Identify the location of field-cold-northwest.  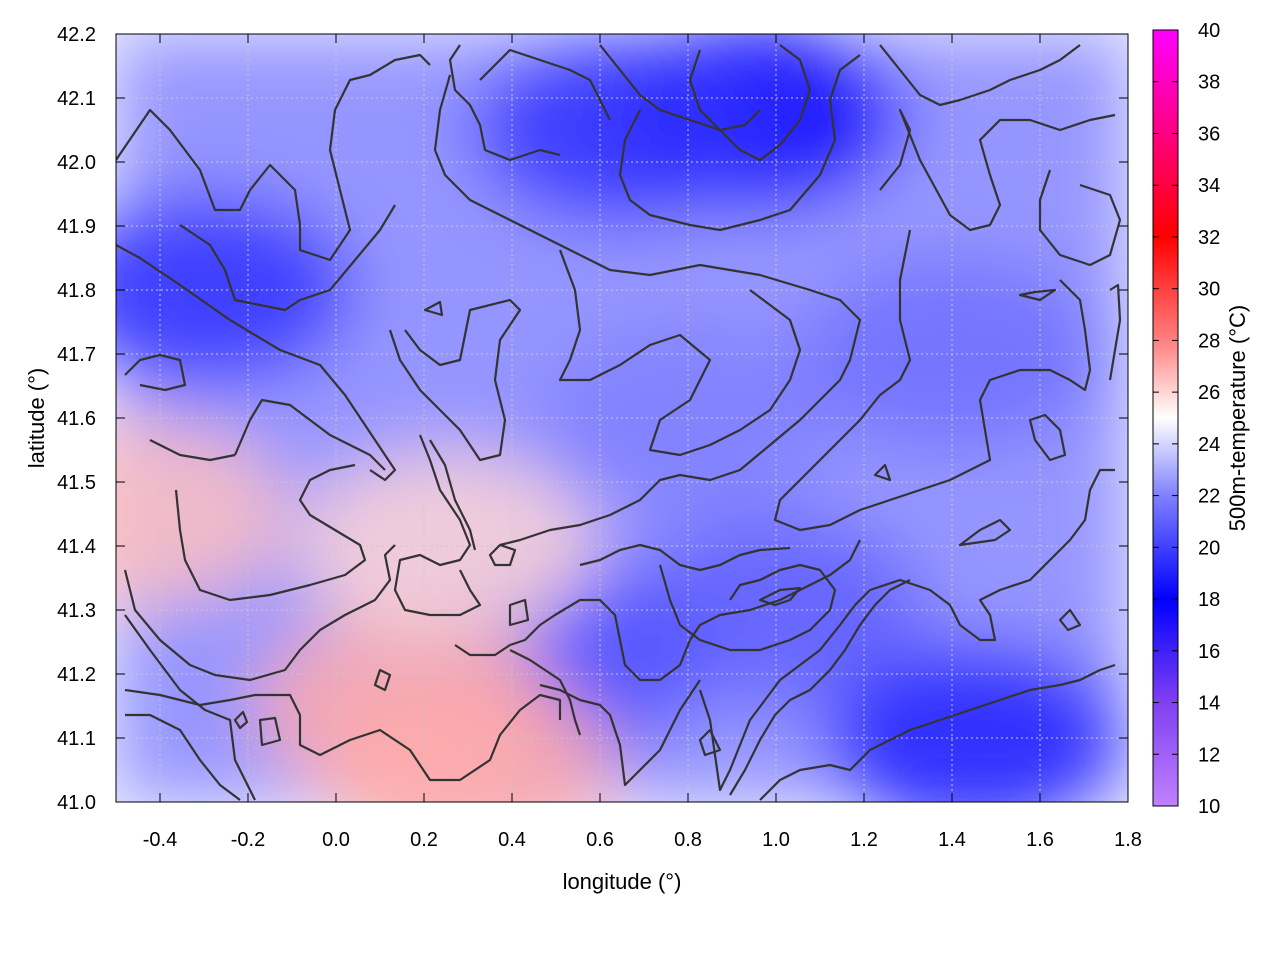
(235, 290).